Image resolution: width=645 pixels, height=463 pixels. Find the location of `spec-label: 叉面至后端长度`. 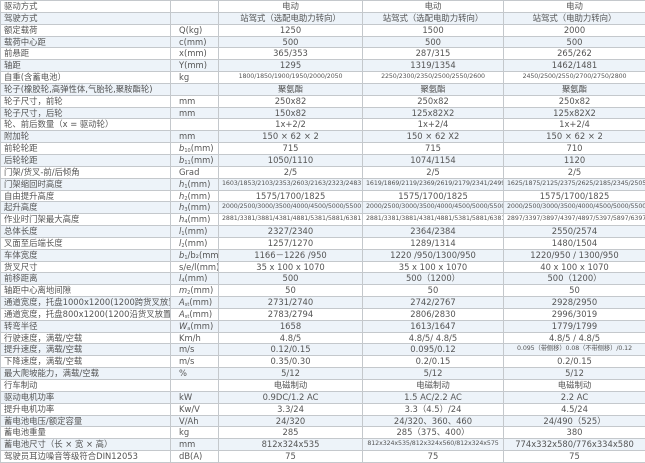

spec-label: 叉面至后端长度 is located at coordinates (86, 243).